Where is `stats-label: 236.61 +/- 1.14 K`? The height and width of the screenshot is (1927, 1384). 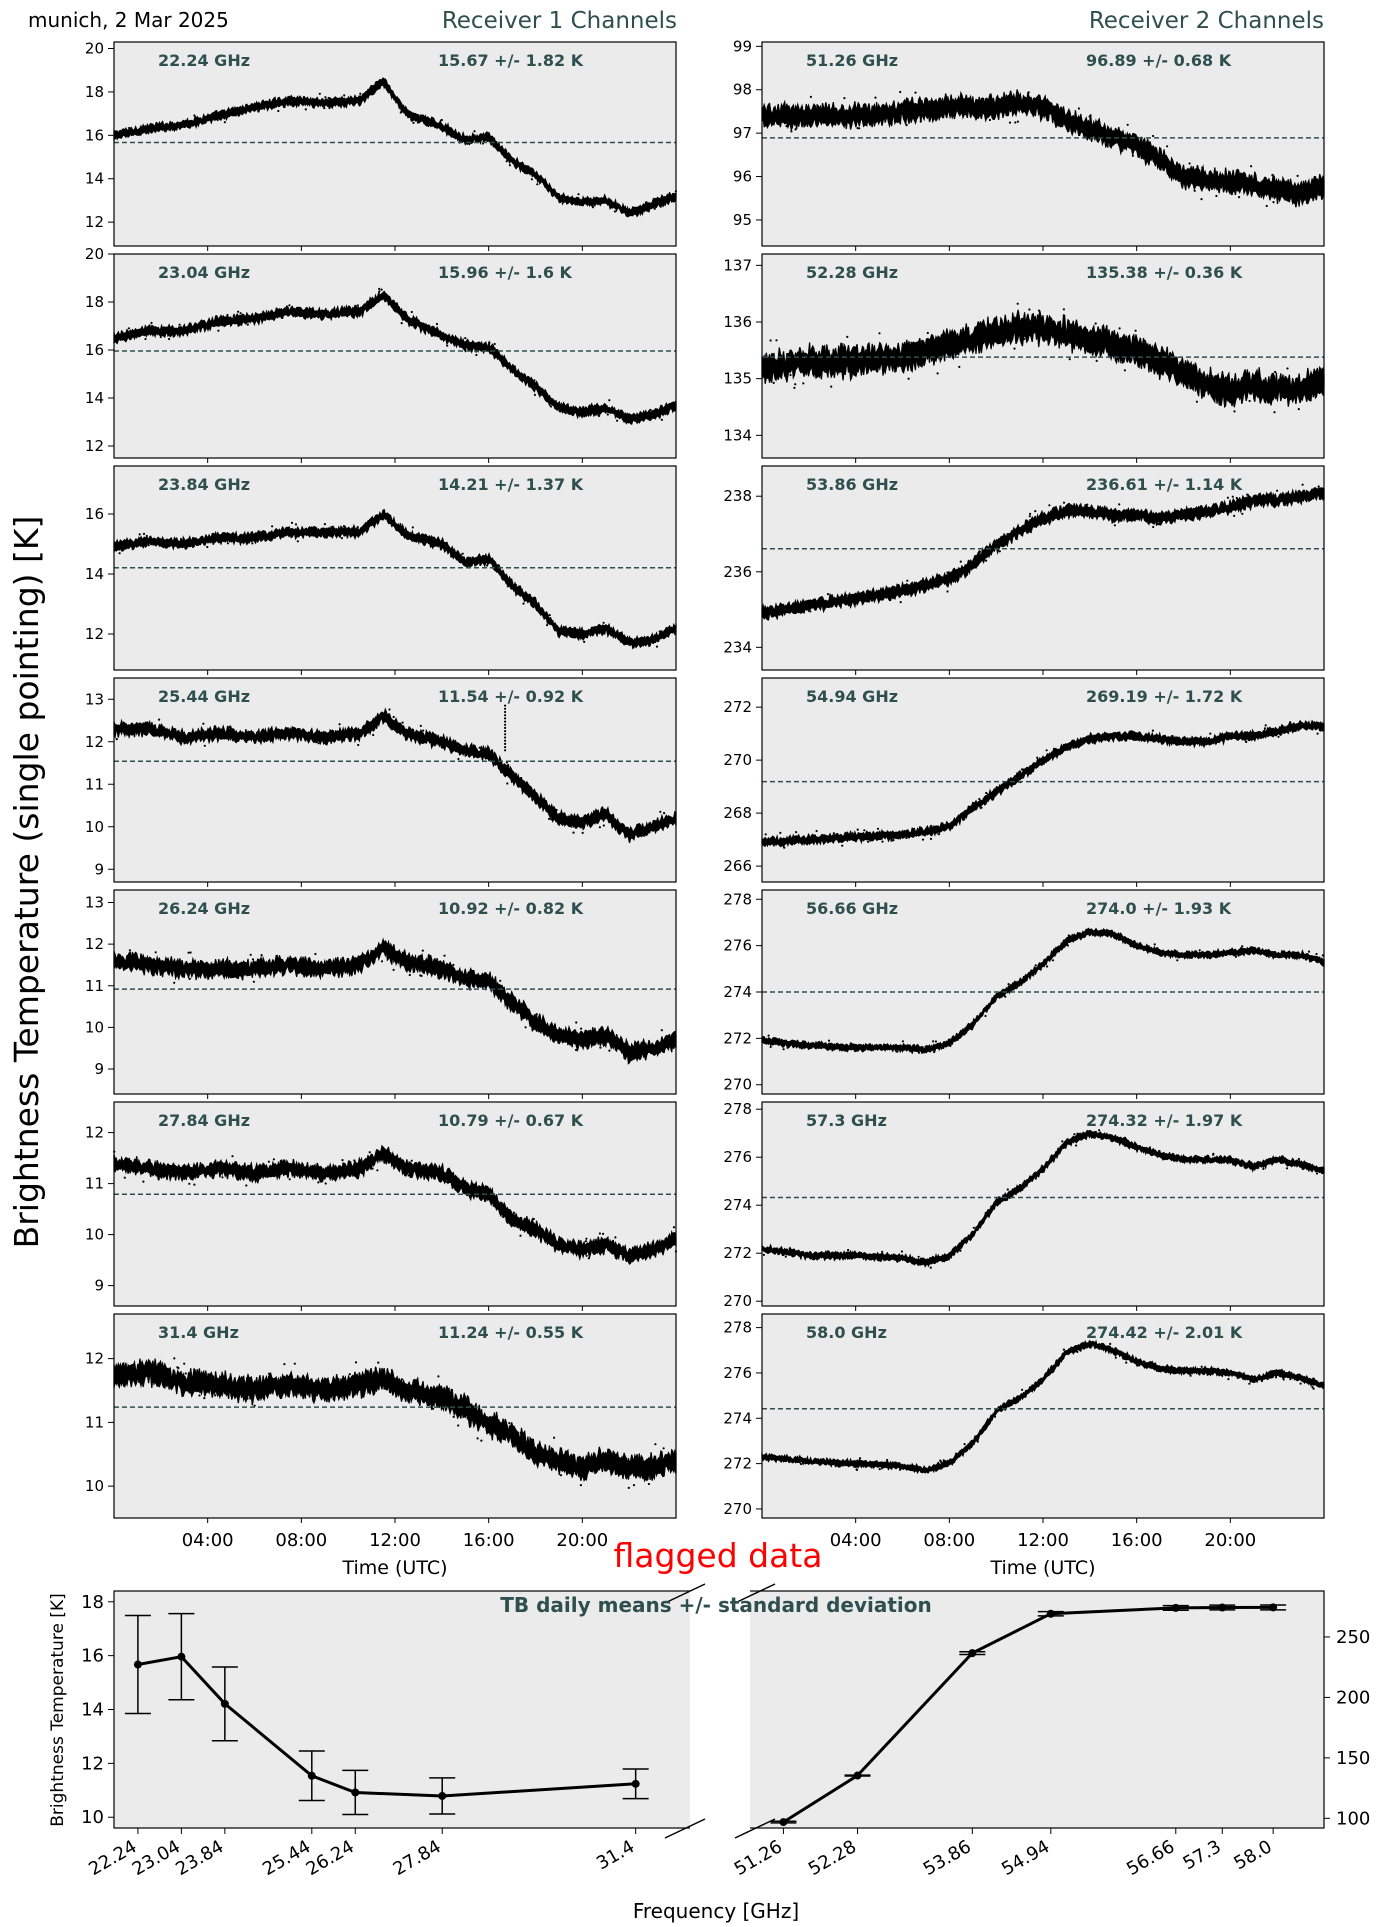
stats-label: 236.61 +/- 1.14 K is located at coordinates (1164, 484).